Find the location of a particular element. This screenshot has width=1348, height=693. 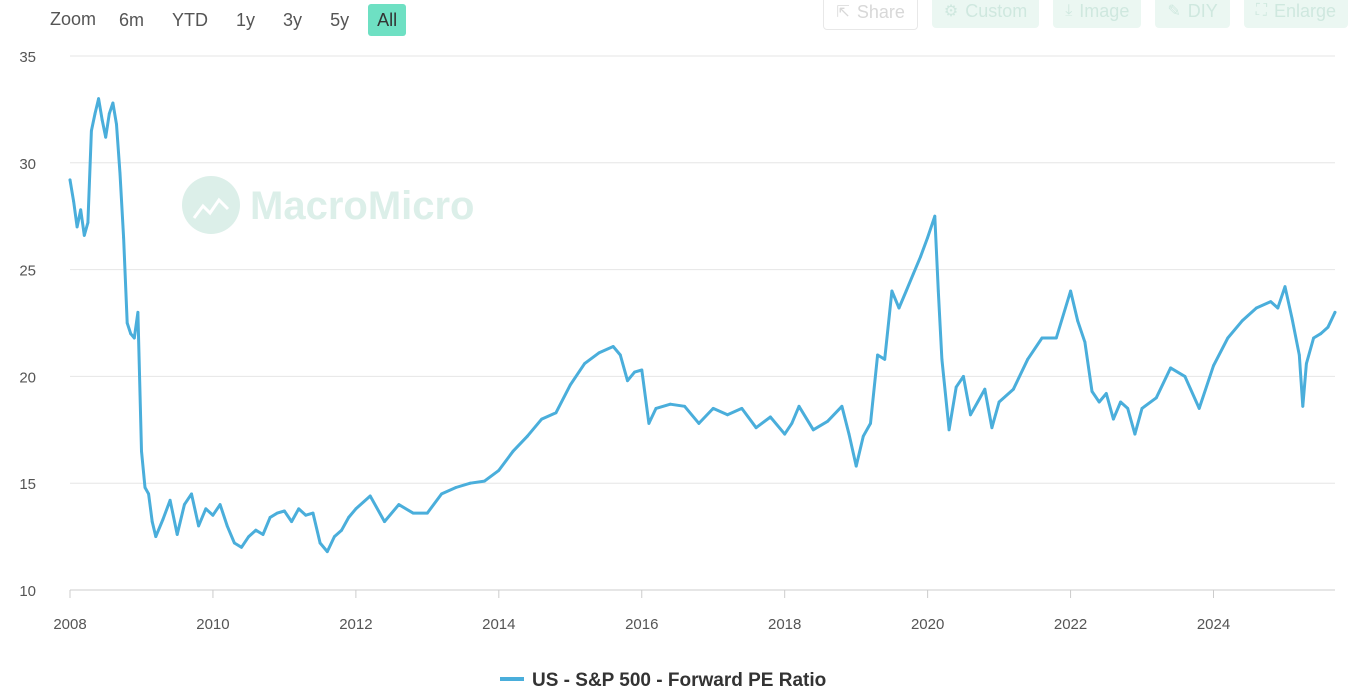

y-tick-label: 25 is located at coordinates (27, 271).